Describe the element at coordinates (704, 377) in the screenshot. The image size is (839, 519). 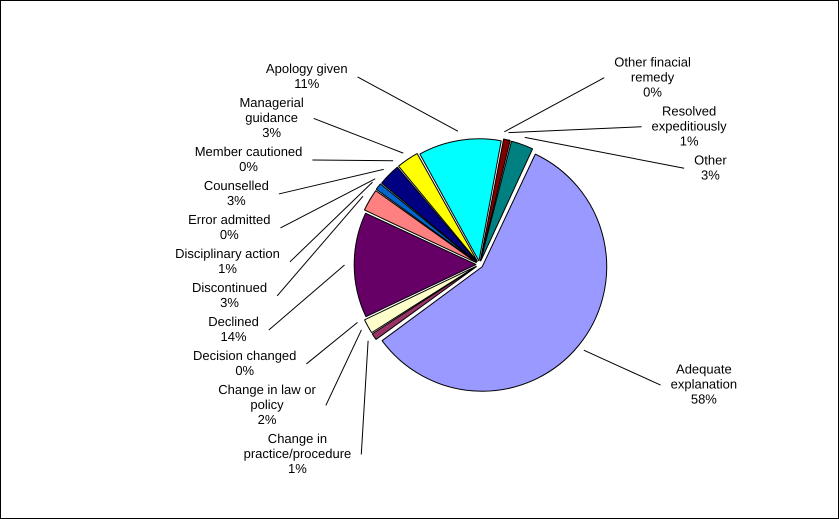
I see `slice-label: Adequate explanation` at that location.